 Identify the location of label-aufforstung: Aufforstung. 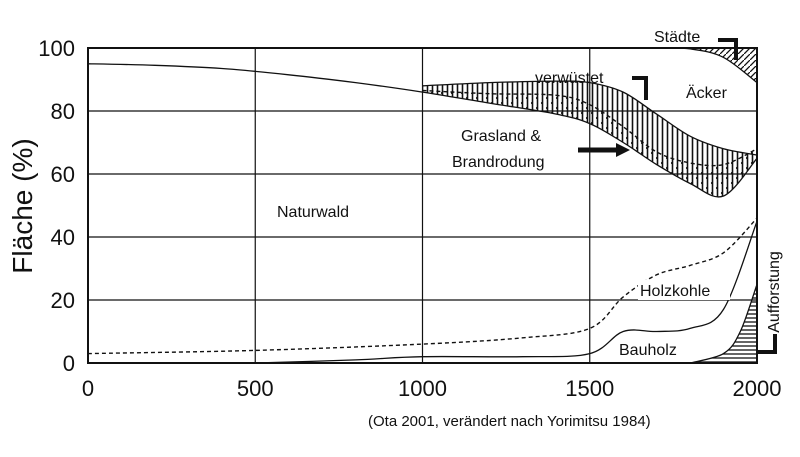
(774, 292).